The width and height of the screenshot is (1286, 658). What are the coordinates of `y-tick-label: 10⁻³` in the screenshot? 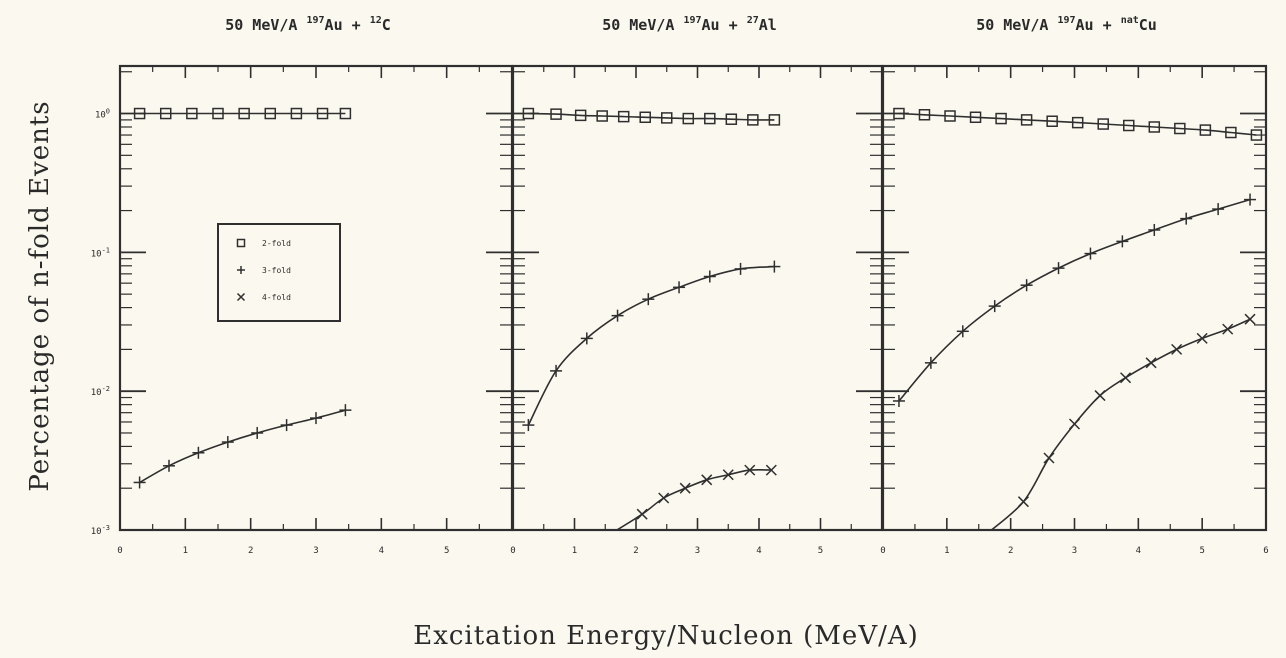 It's located at (100, 530).